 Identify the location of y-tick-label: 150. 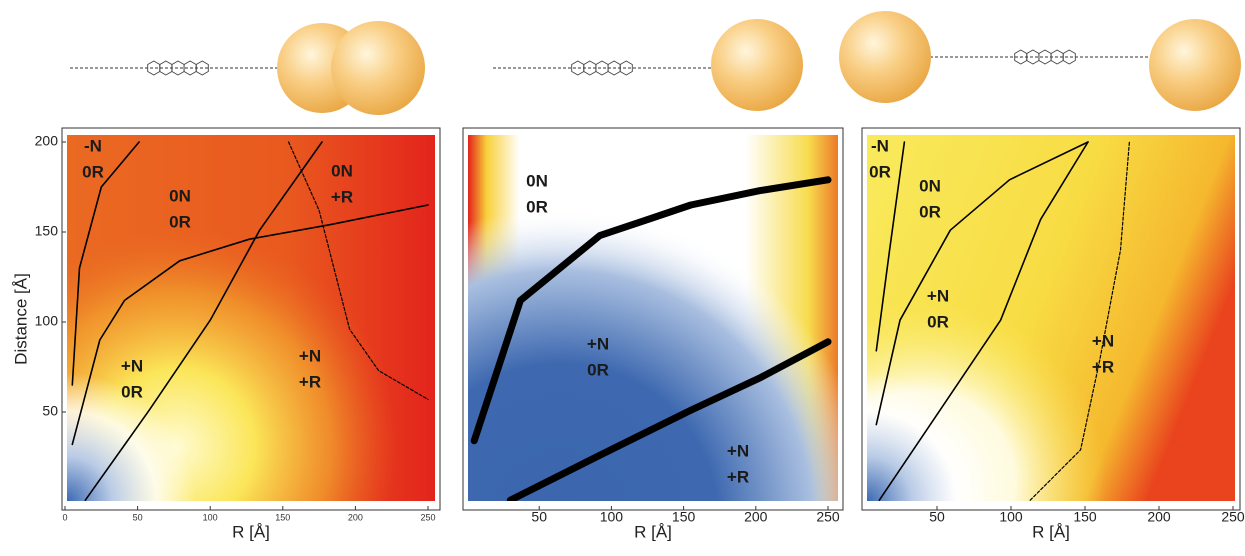
(47, 231).